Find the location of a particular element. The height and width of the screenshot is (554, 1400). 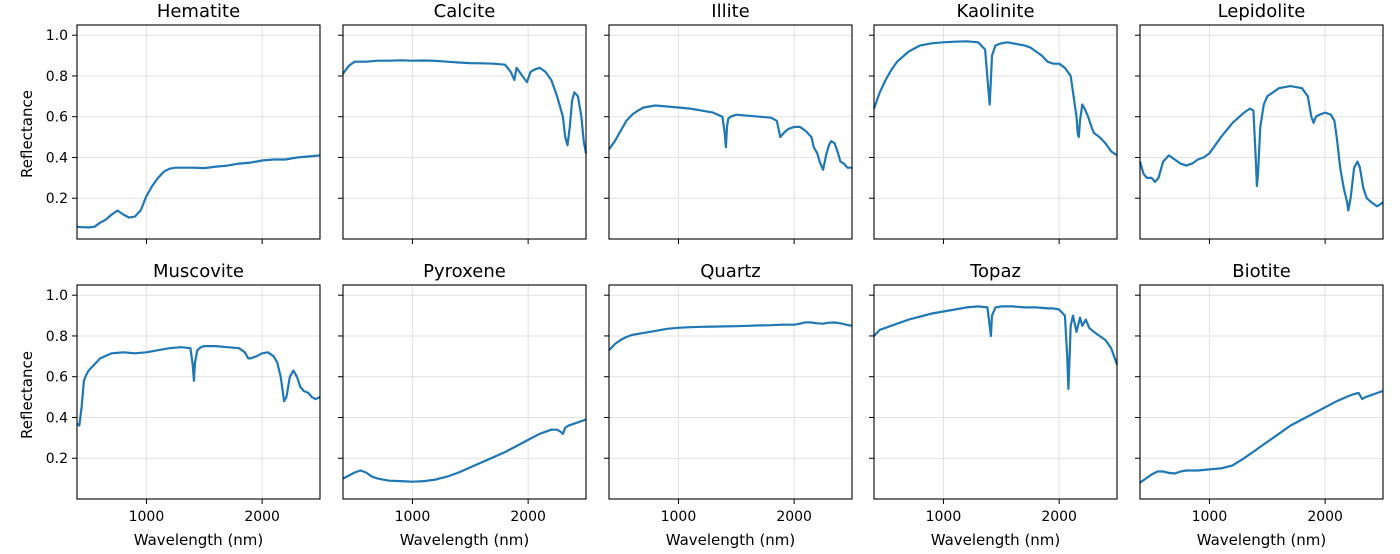

series-line-hematite is located at coordinates (198, 191).